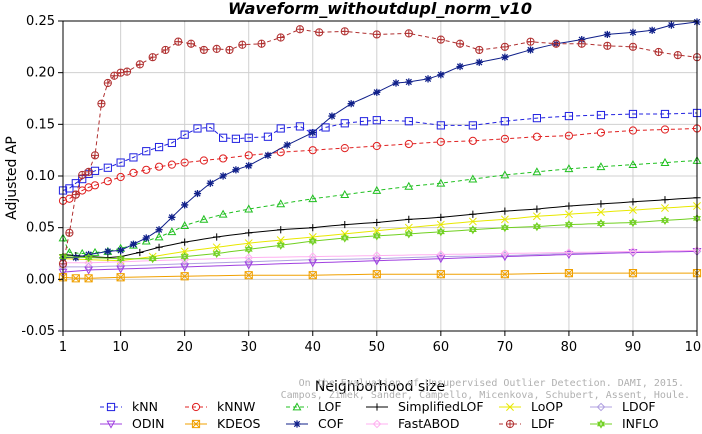 Image resolution: width=702 pixels, height=434 pixels. Describe the element at coordinates (505, 347) in the screenshot. I see `x-tick-label: 70` at that location.